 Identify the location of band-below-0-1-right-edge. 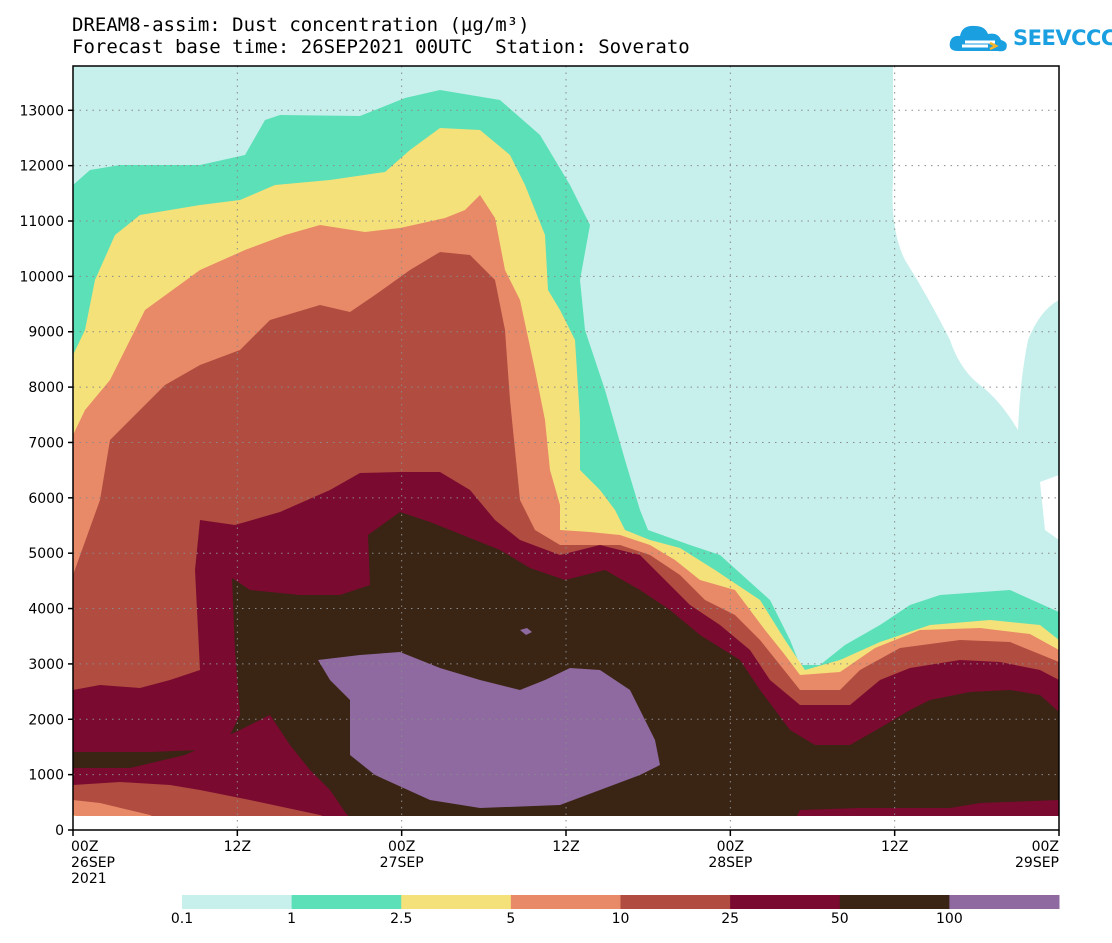
(1049, 507).